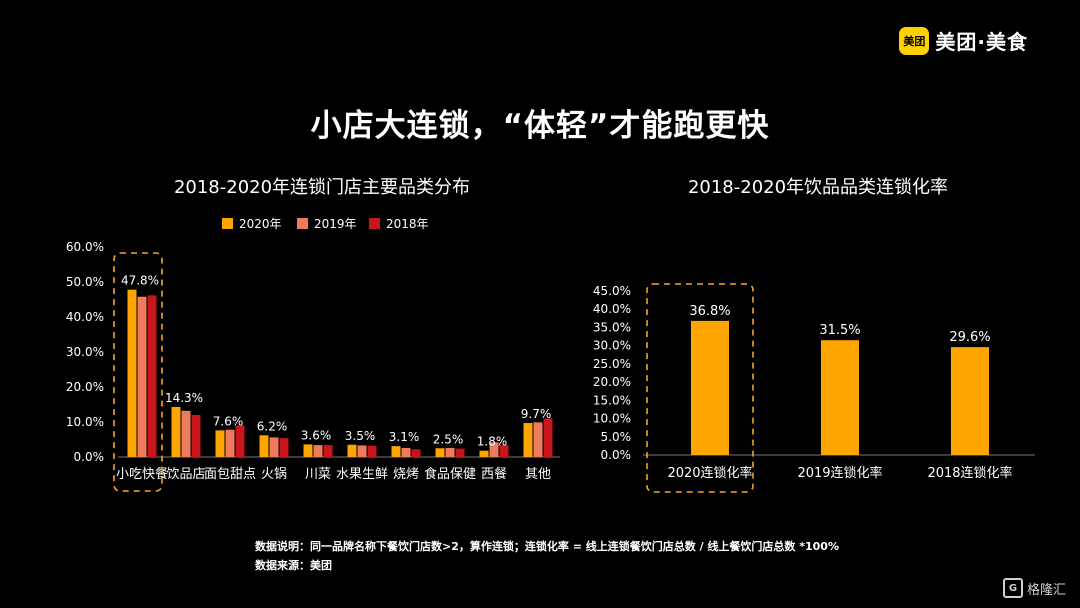 The height and width of the screenshot is (608, 1080). Describe the element at coordinates (85, 387) in the screenshot. I see `chart1-ytick: 20.0%` at that location.